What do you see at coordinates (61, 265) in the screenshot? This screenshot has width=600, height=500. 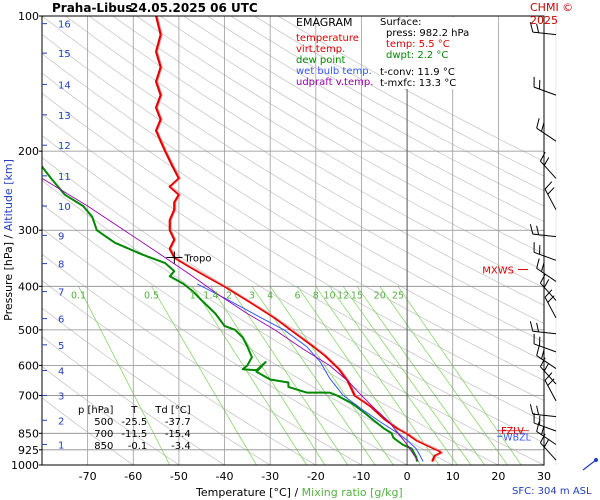 I see `altitude-tick-label: 8` at bounding box center [61, 265].